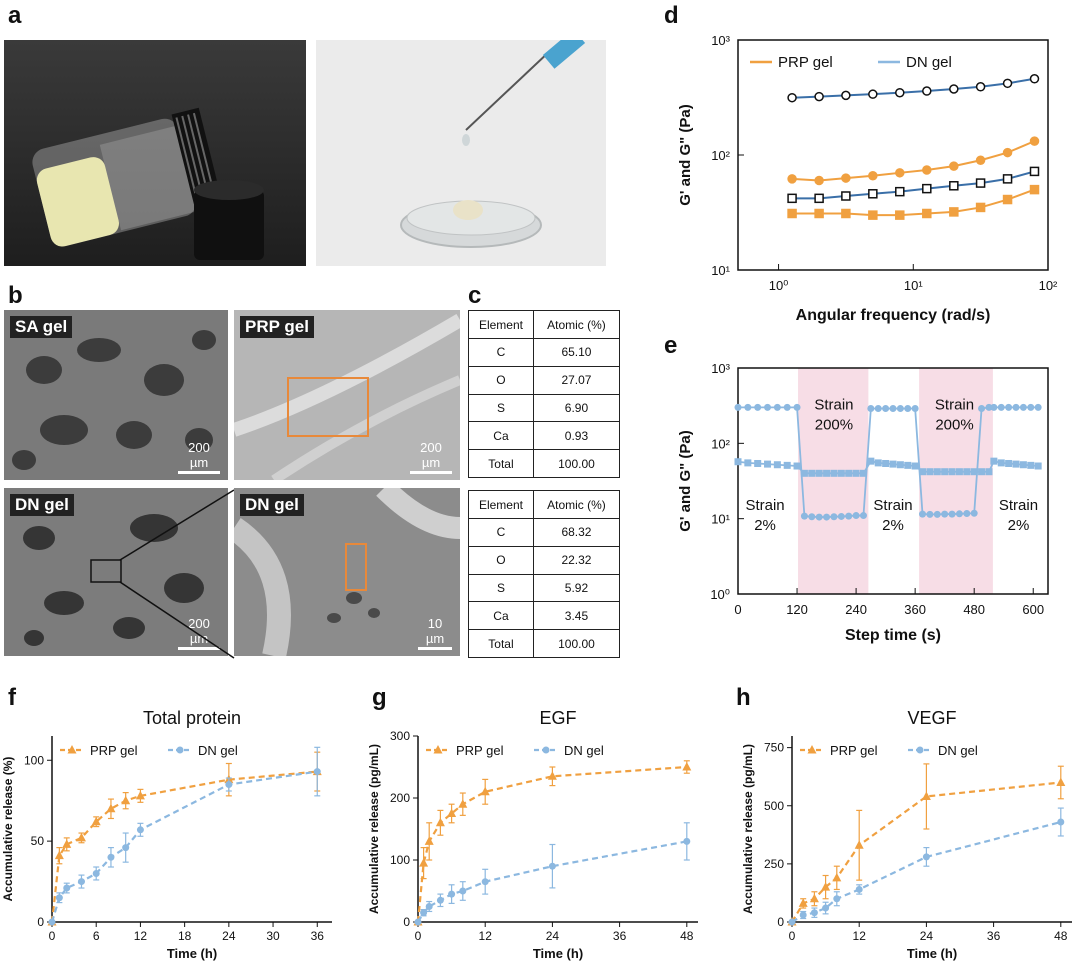 This screenshot has width=1080, height=977. What do you see at coordinates (501, 436) in the screenshot?
I see `table-cell: Ca` at bounding box center [501, 436].